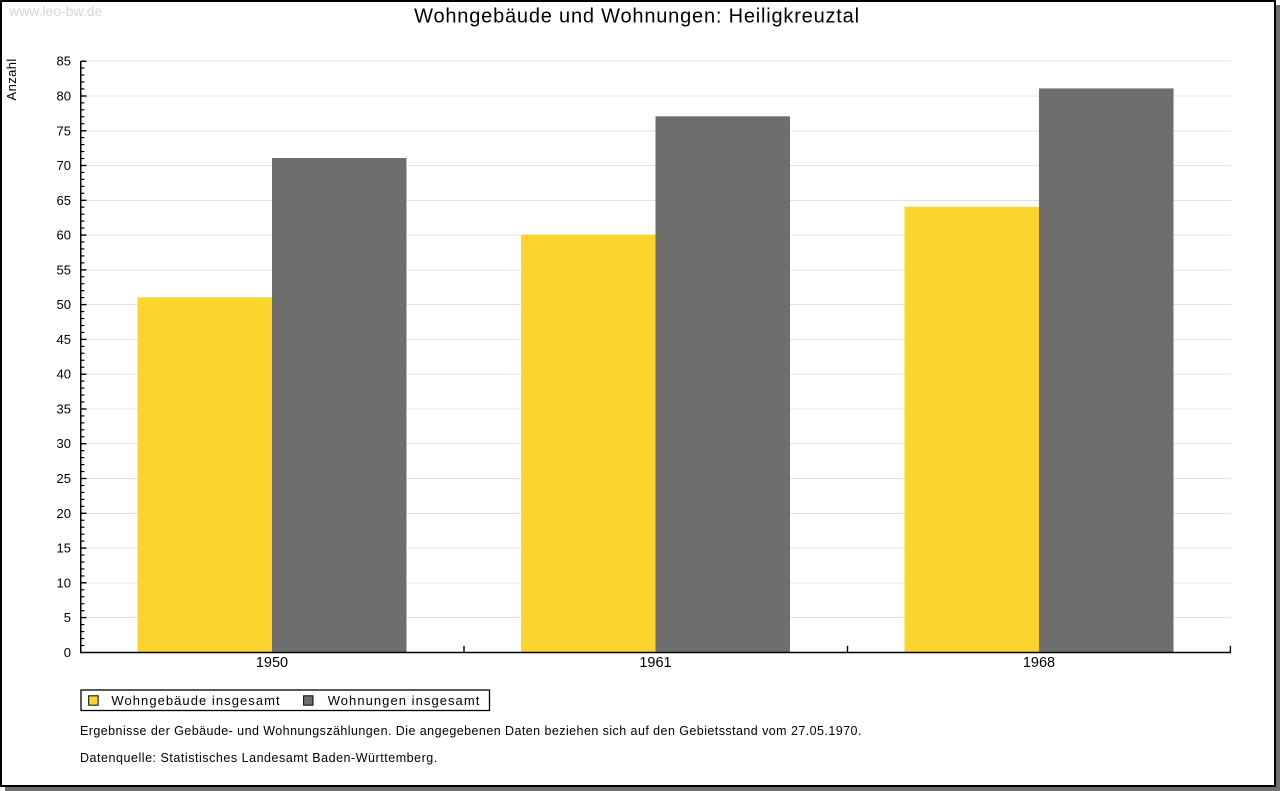 This screenshot has height=791, width=1280. I want to click on svg-text: 45, so click(64, 339).